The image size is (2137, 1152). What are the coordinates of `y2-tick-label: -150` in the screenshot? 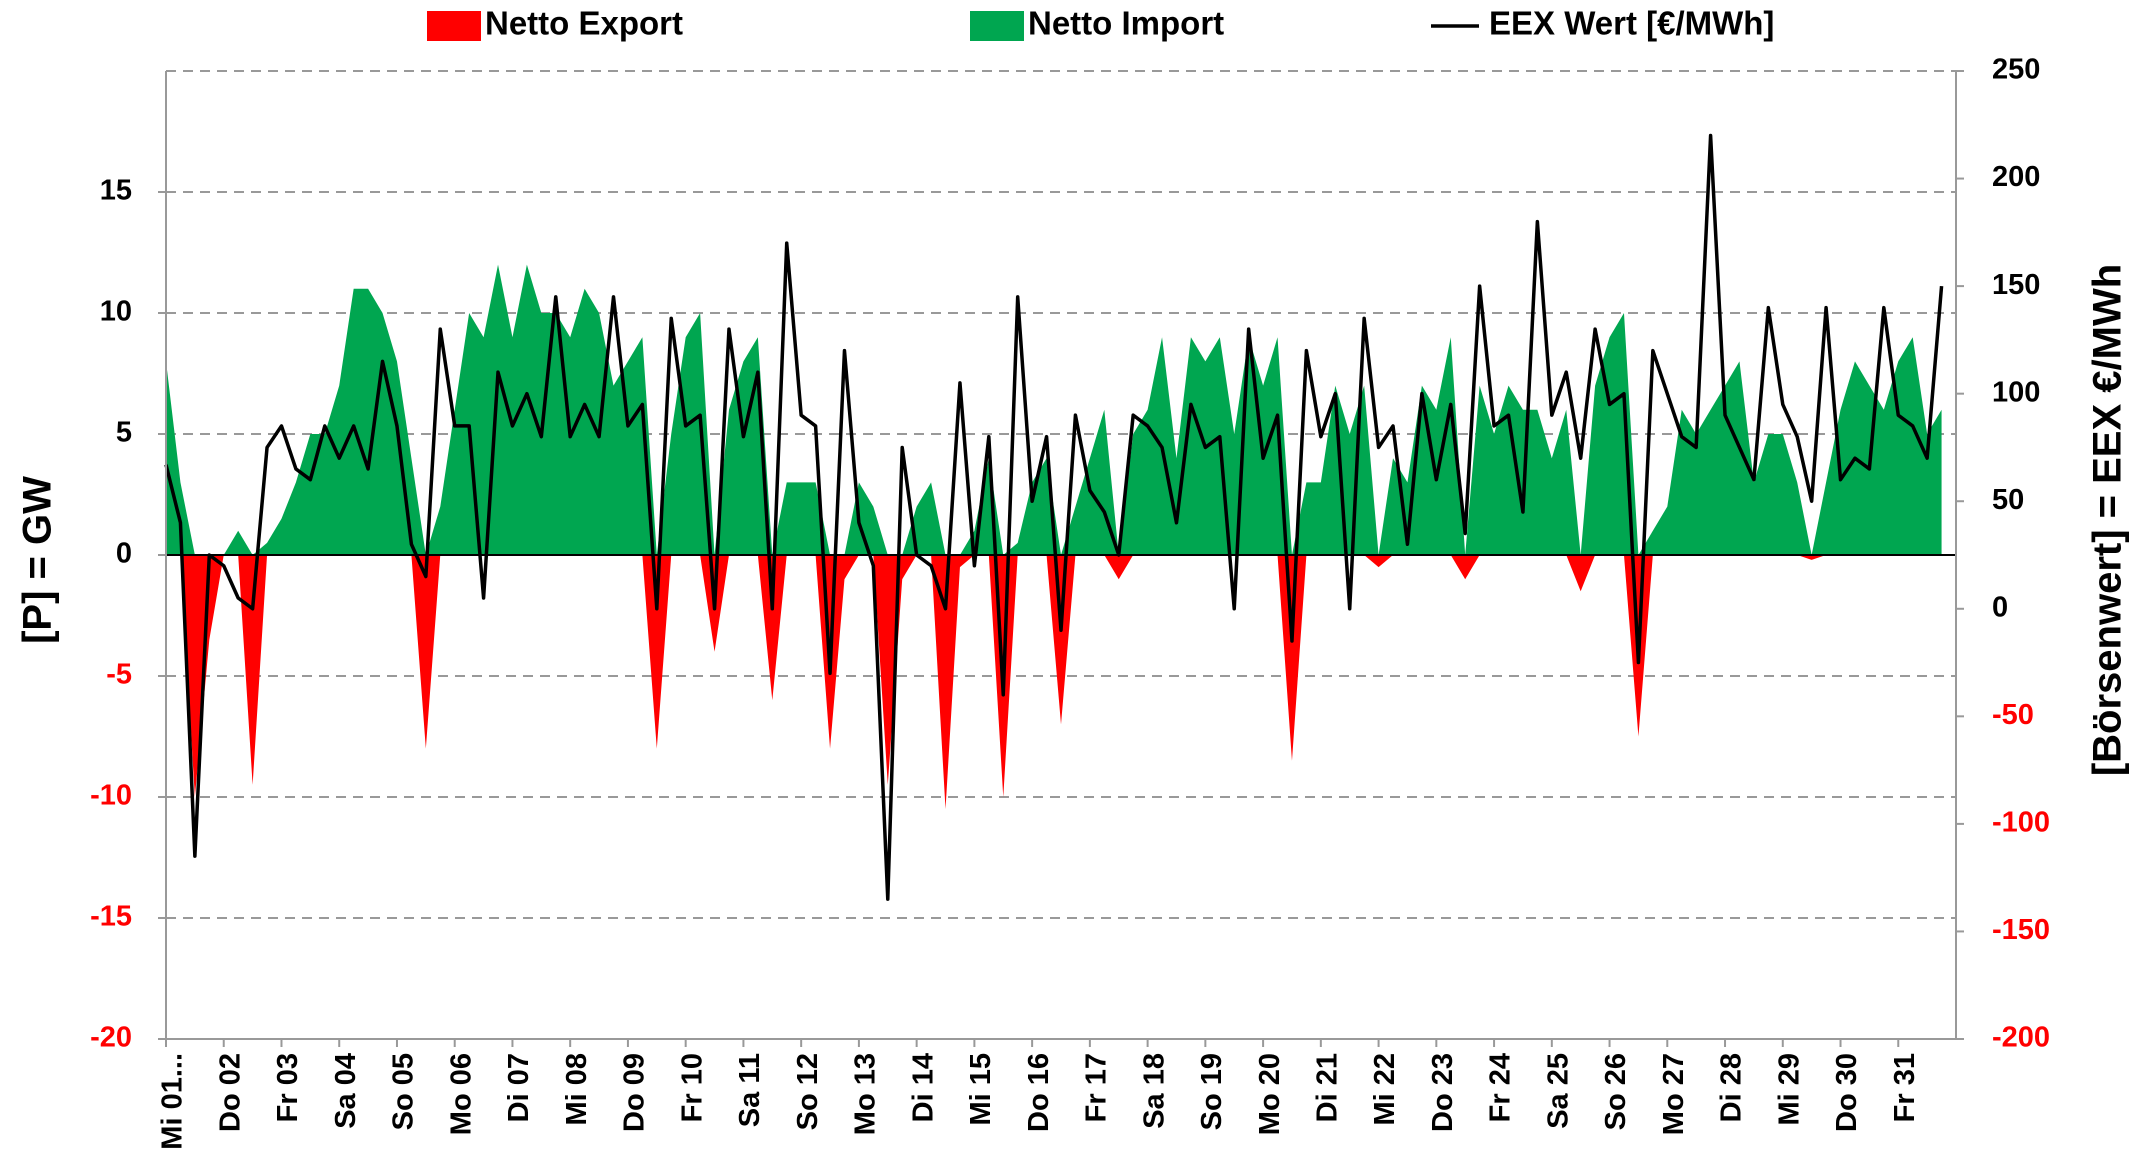 It's located at (2021, 930).